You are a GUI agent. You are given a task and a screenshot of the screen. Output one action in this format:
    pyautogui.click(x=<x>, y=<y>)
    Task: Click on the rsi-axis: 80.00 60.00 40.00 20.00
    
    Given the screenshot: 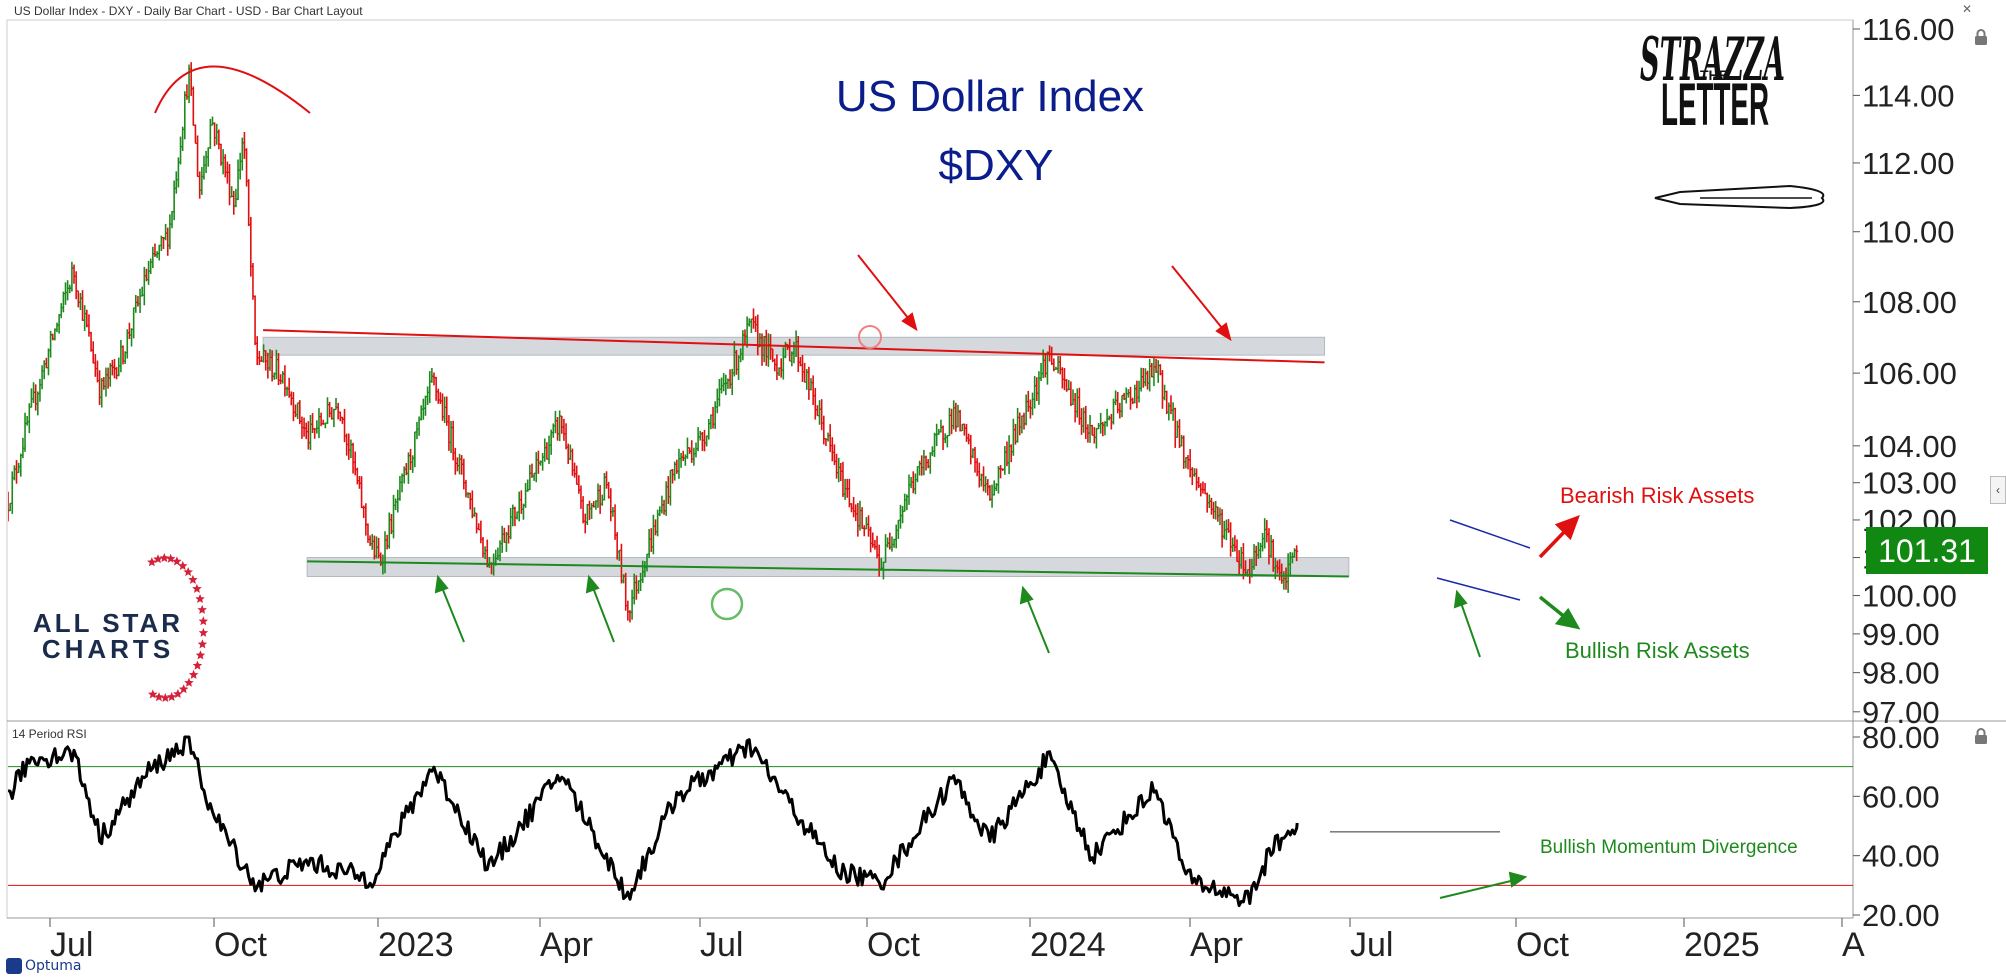 What is the action you would take?
    pyautogui.click(x=1896, y=826)
    